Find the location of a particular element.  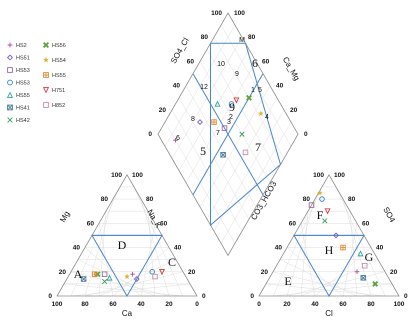

right-right-tick: 40 is located at coordinates (380, 248).